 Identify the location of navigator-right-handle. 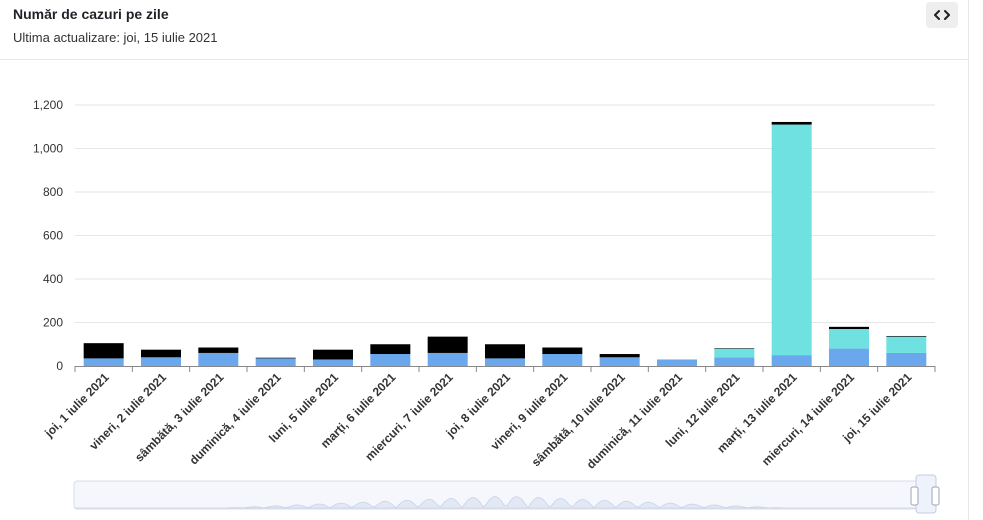
(935, 496).